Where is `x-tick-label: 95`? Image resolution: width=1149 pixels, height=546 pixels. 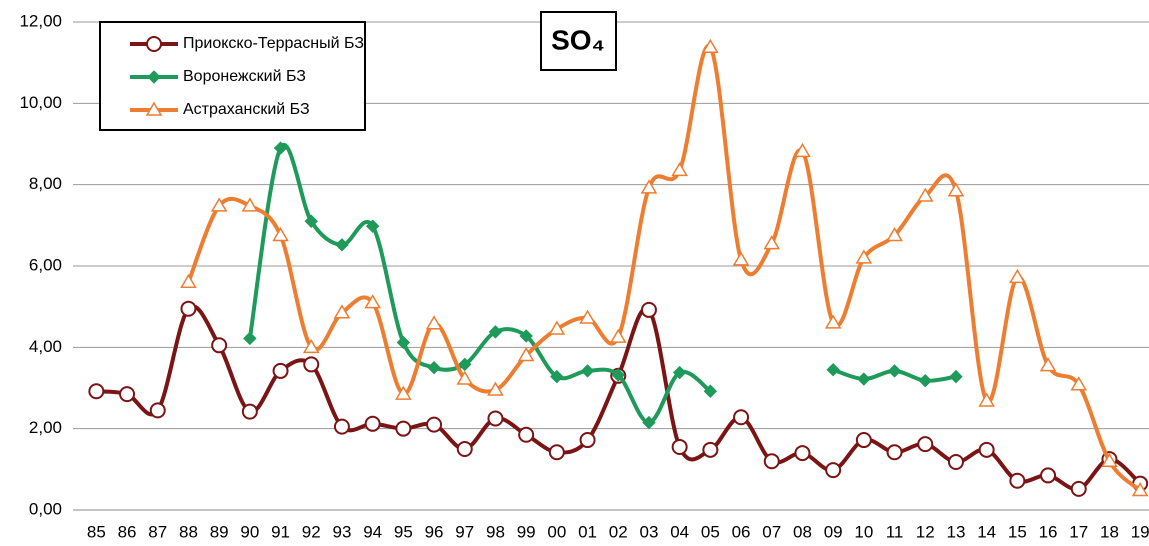 x-tick-label: 95 is located at coordinates (403, 531).